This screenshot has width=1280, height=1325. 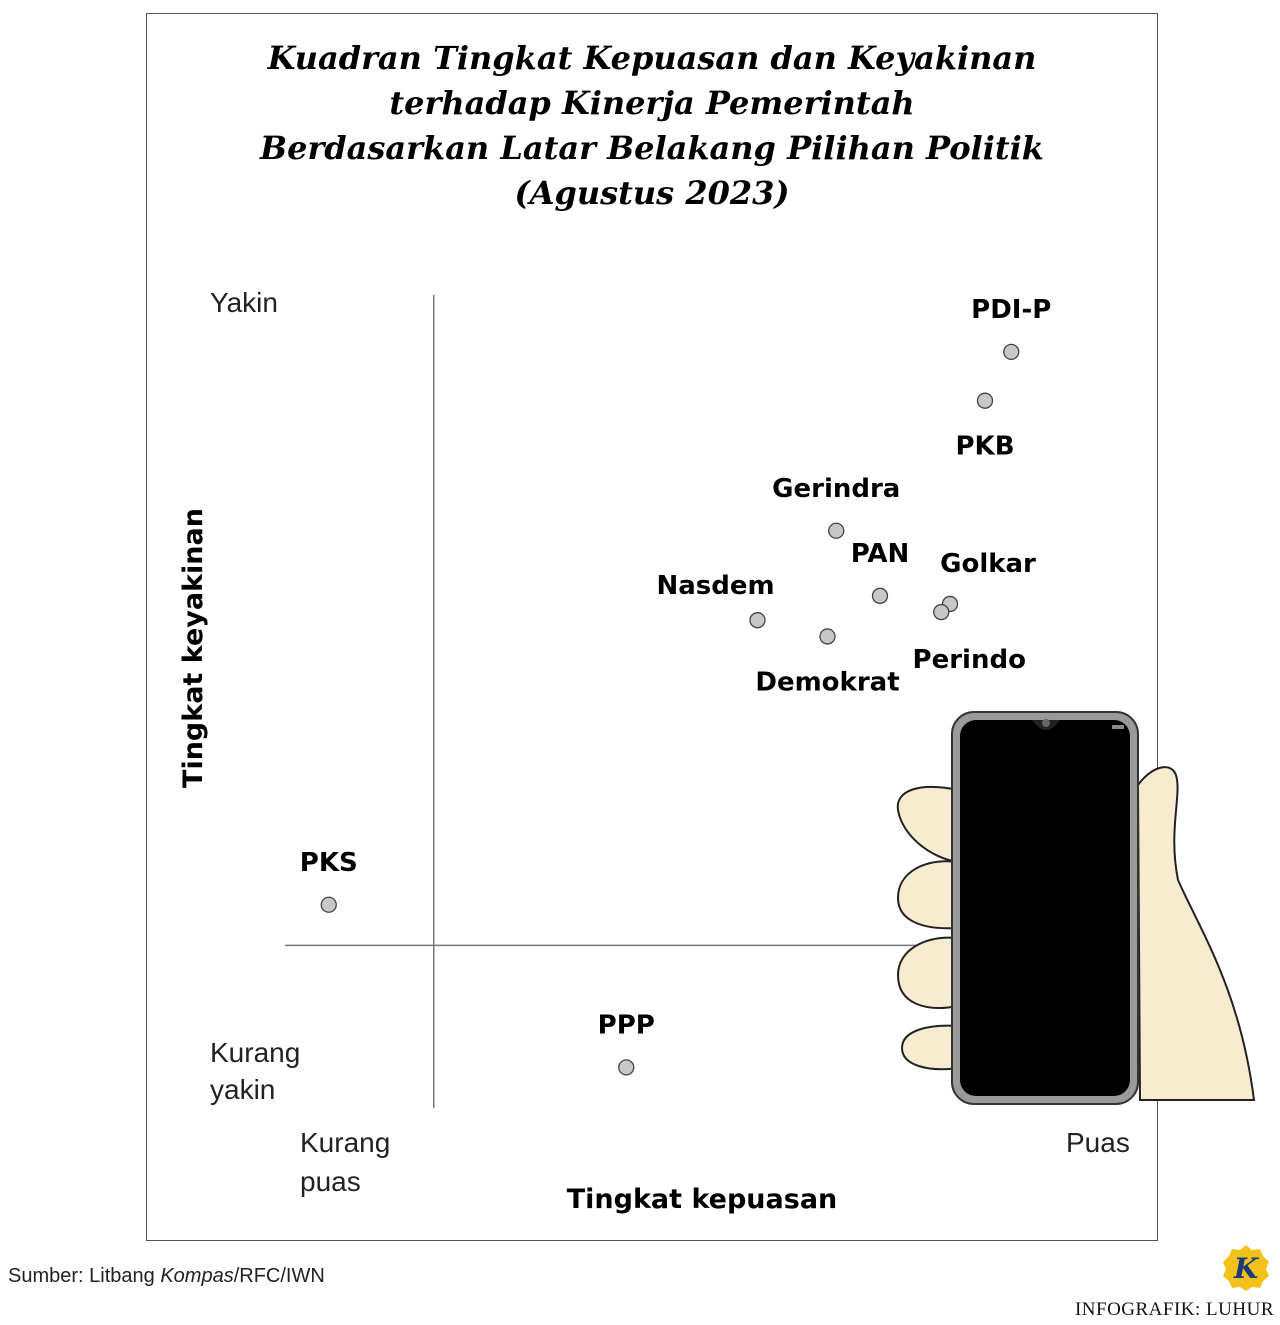 What do you see at coordinates (244, 302) in the screenshot?
I see `y-high-label: Yakin` at bounding box center [244, 302].